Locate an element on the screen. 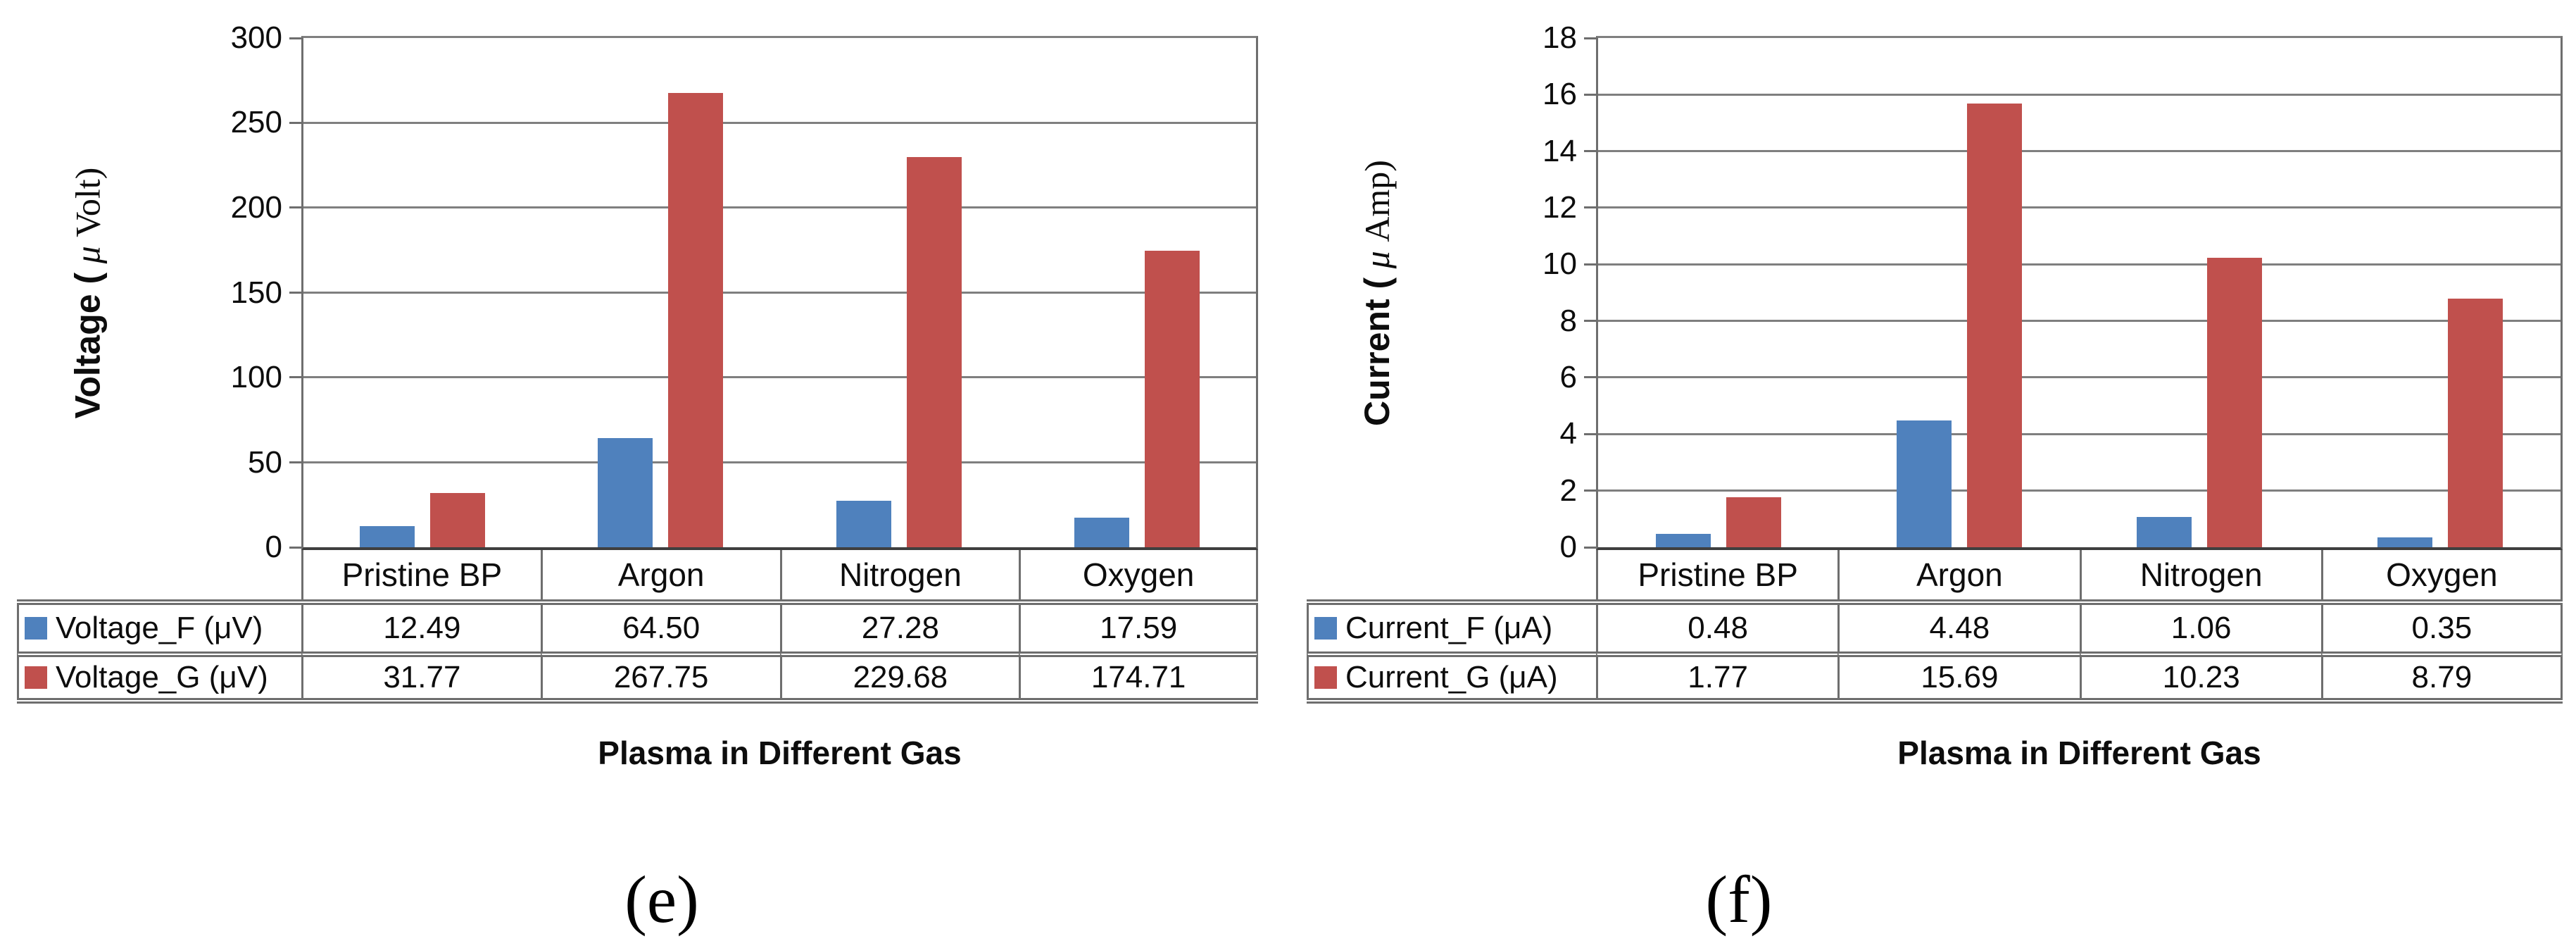 The height and width of the screenshot is (948, 2576). legend-cell: Current_G (μA) is located at coordinates (1451, 675).